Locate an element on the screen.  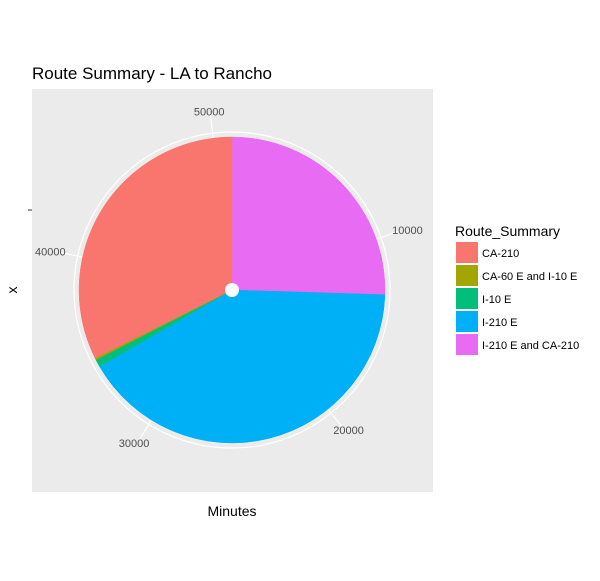
theta-tick-label: 40000 is located at coordinates (50, 252).